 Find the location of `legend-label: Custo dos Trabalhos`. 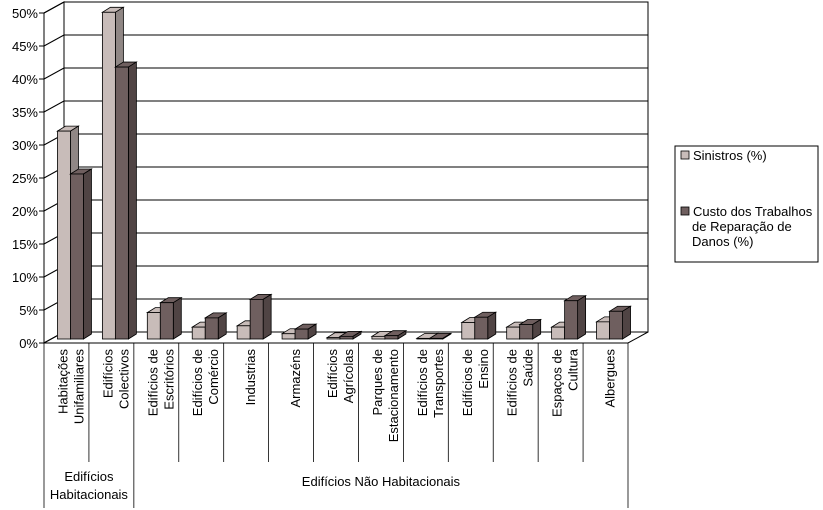

legend-label: Custo dos Trabalhos is located at coordinates (753, 211).